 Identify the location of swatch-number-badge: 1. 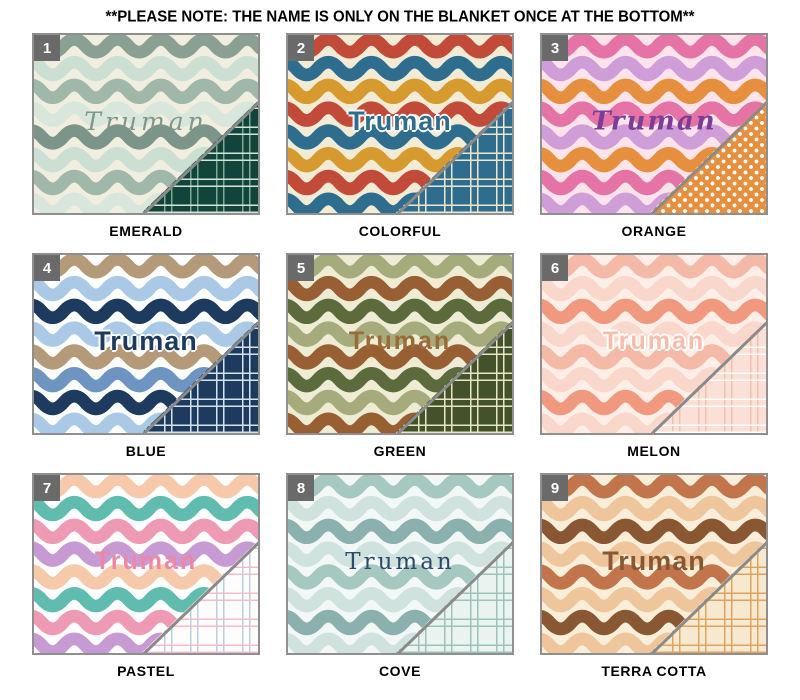
(47, 48).